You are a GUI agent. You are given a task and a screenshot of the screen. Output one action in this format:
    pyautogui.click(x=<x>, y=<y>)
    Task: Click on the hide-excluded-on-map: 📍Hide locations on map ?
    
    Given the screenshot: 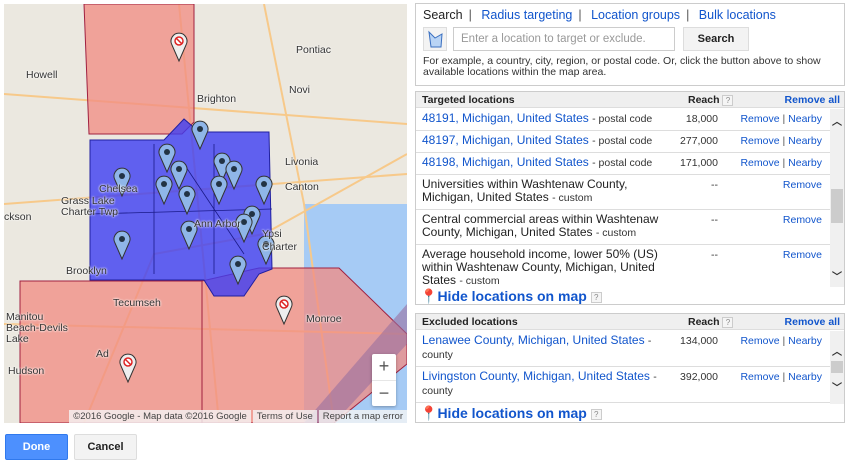 What is the action you would take?
    pyautogui.click(x=630, y=413)
    